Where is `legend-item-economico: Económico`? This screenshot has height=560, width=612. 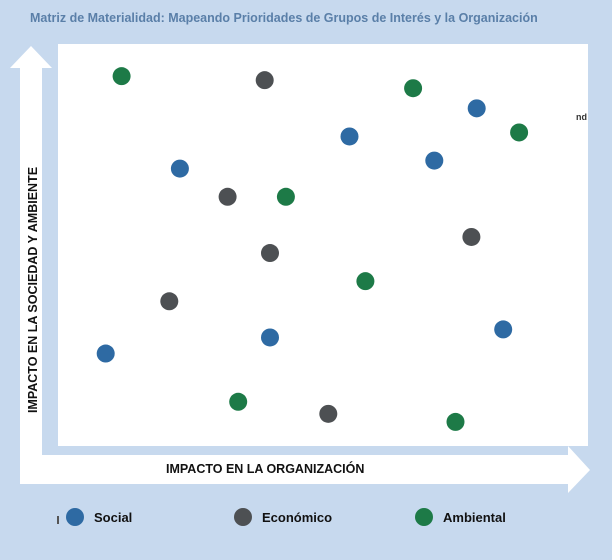 legend-item-economico: Económico is located at coordinates (283, 517).